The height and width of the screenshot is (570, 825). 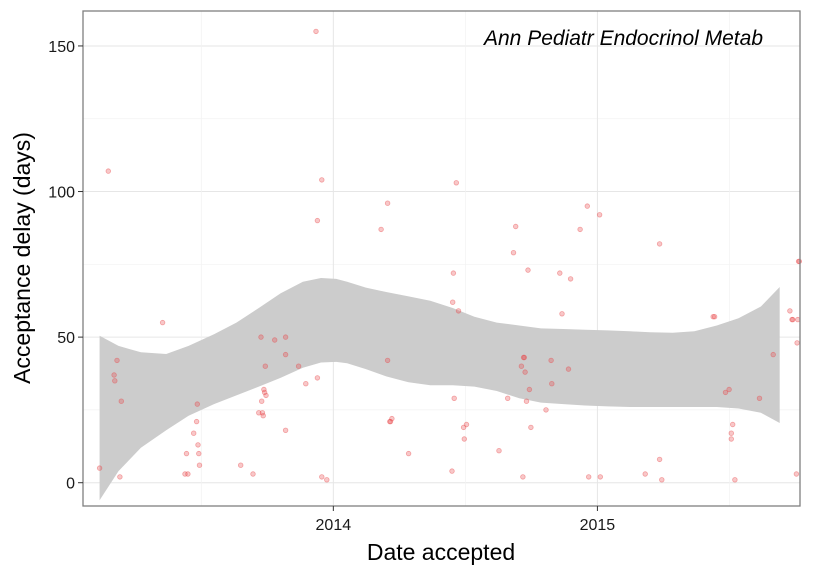 What do you see at coordinates (598, 525) in the screenshot?
I see `x-tick-label: 2015` at bounding box center [598, 525].